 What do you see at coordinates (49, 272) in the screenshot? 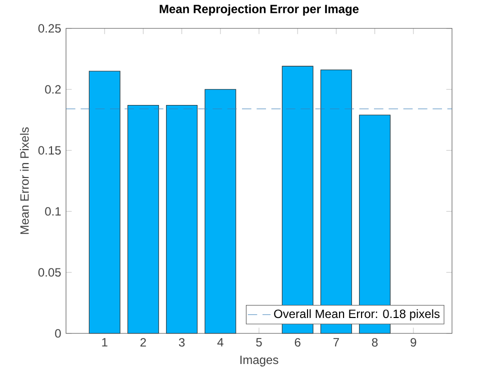
I see `y-tick-label: 0.05` at bounding box center [49, 272].